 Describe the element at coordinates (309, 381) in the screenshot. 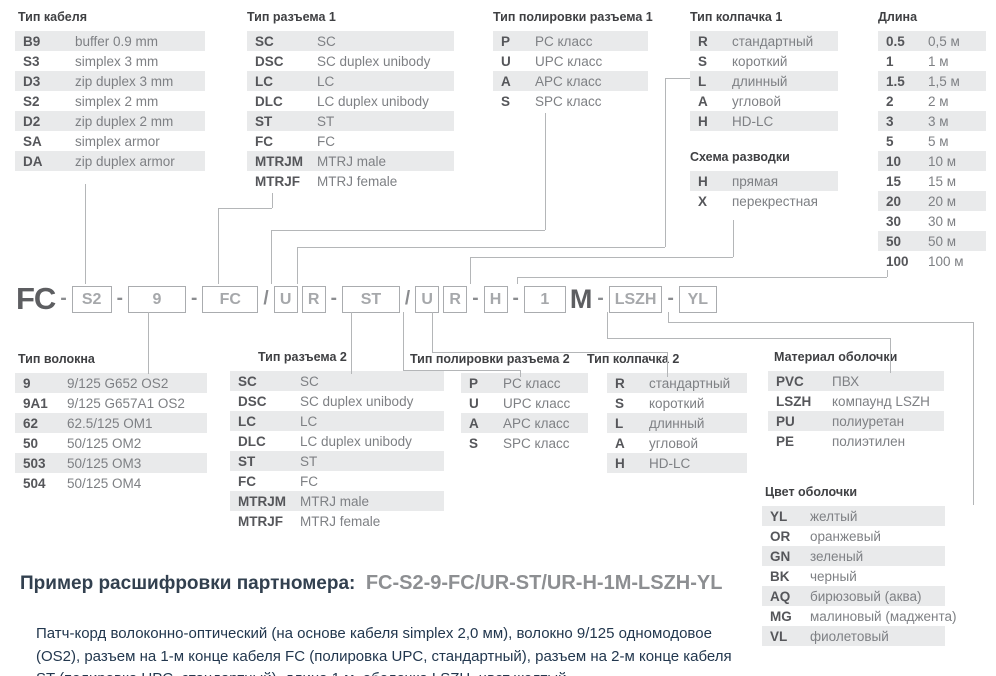

I see `row-desc: SC` at that location.